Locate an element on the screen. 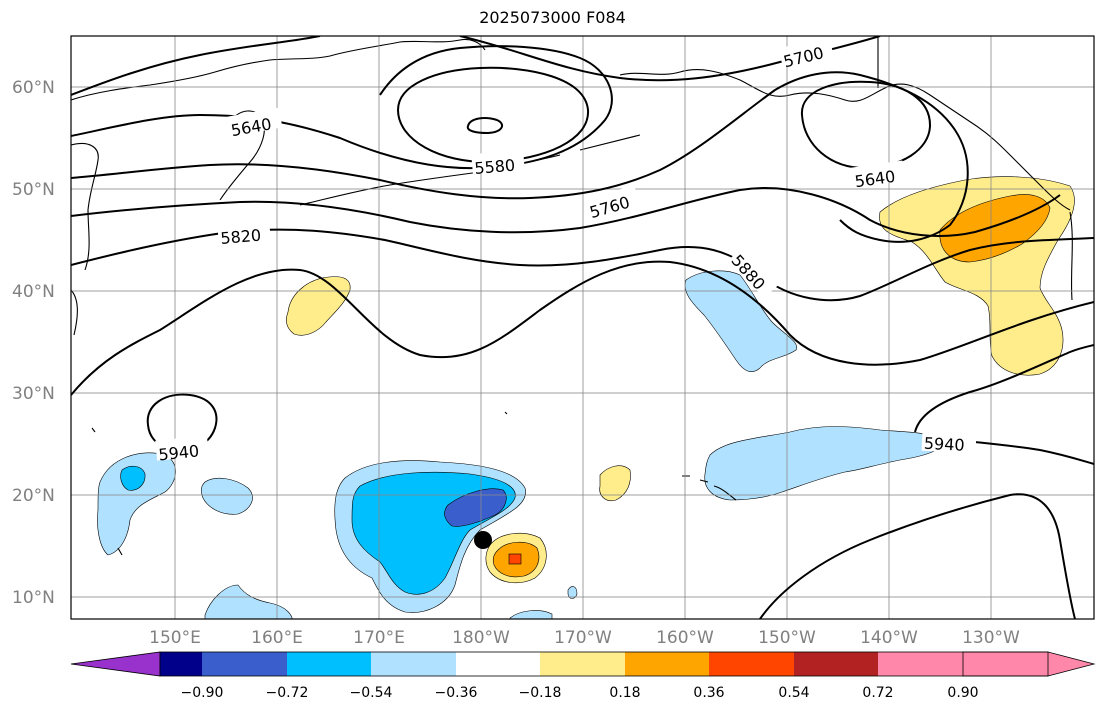 This screenshot has height=712, width=1105. colorbar-tick-3: −0.54 is located at coordinates (371, 693).